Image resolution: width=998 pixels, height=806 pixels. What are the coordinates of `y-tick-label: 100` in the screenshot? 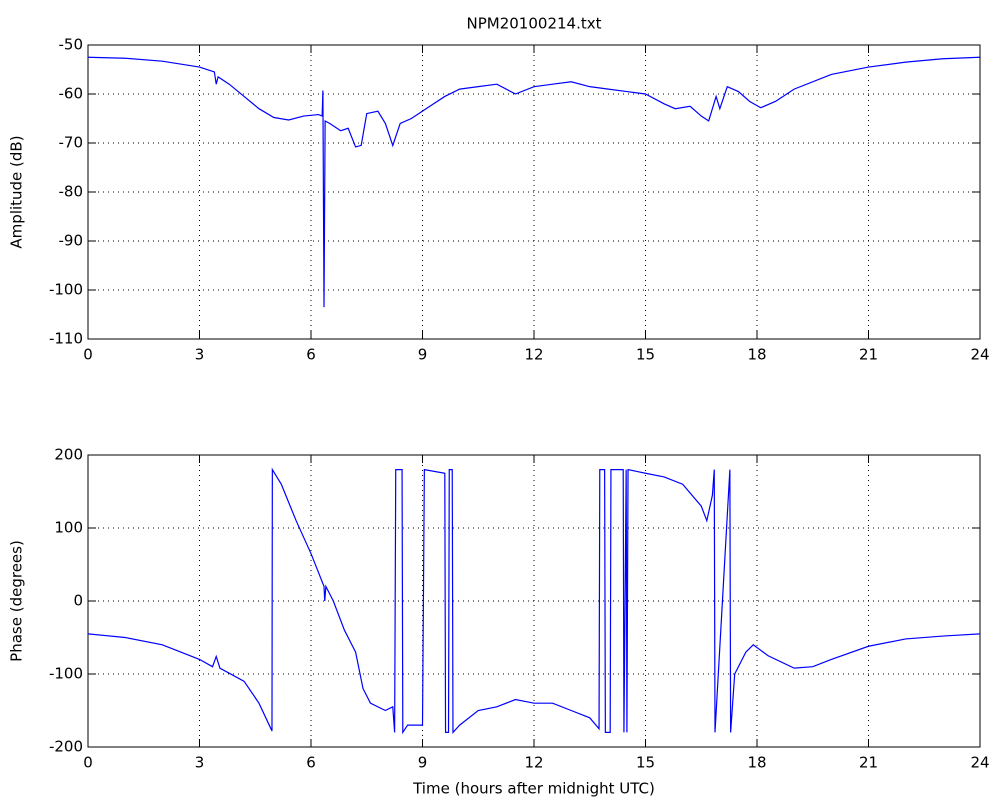 It's located at (68, 528).